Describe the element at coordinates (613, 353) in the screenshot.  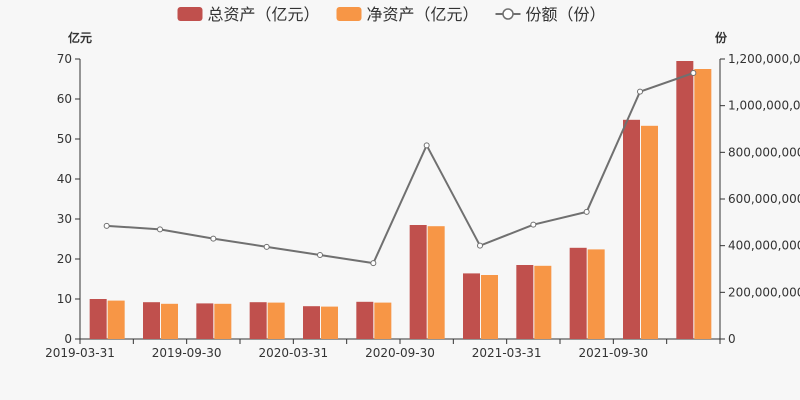
I see `x-tick-label: 2021-09-30` at that location.